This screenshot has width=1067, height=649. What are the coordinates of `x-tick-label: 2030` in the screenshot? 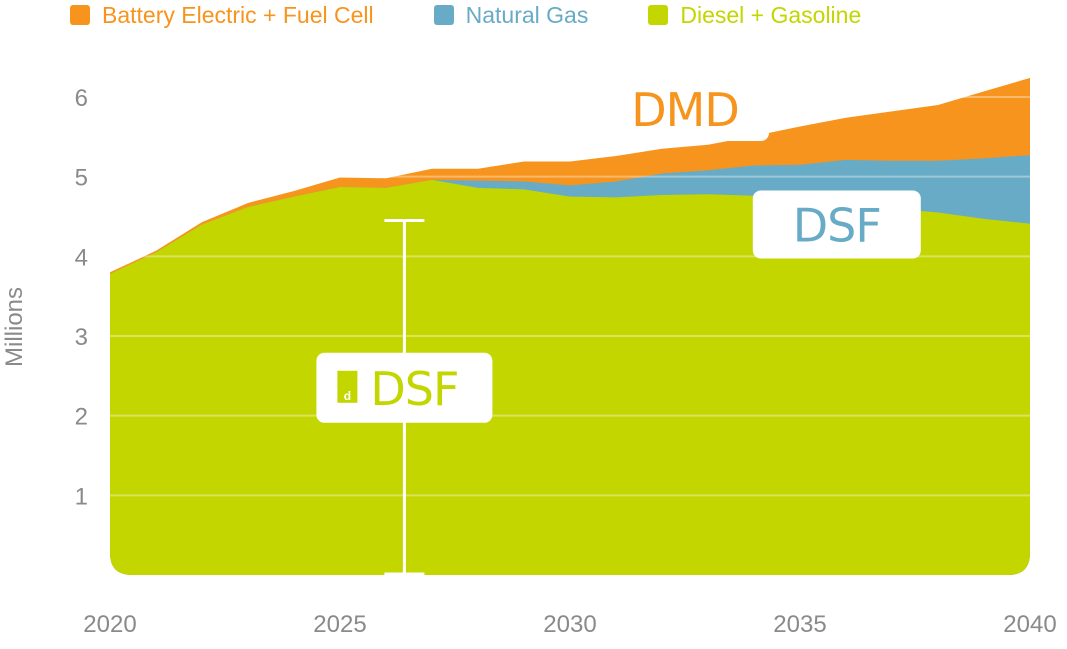 It's located at (569, 624).